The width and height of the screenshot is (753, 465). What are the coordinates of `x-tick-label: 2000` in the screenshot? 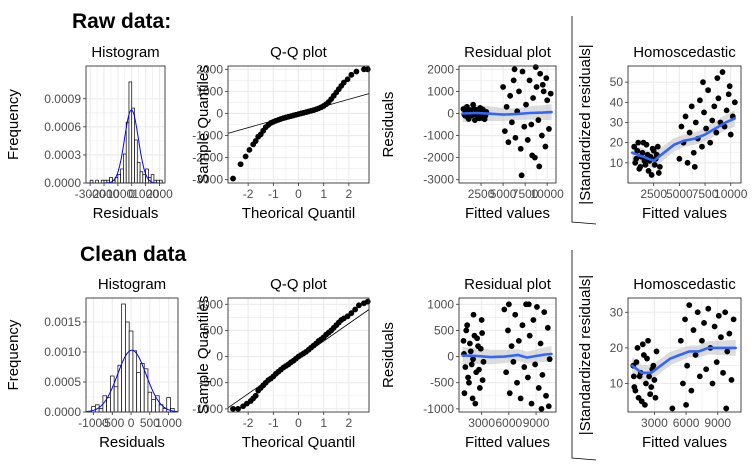 It's located at (159, 194).